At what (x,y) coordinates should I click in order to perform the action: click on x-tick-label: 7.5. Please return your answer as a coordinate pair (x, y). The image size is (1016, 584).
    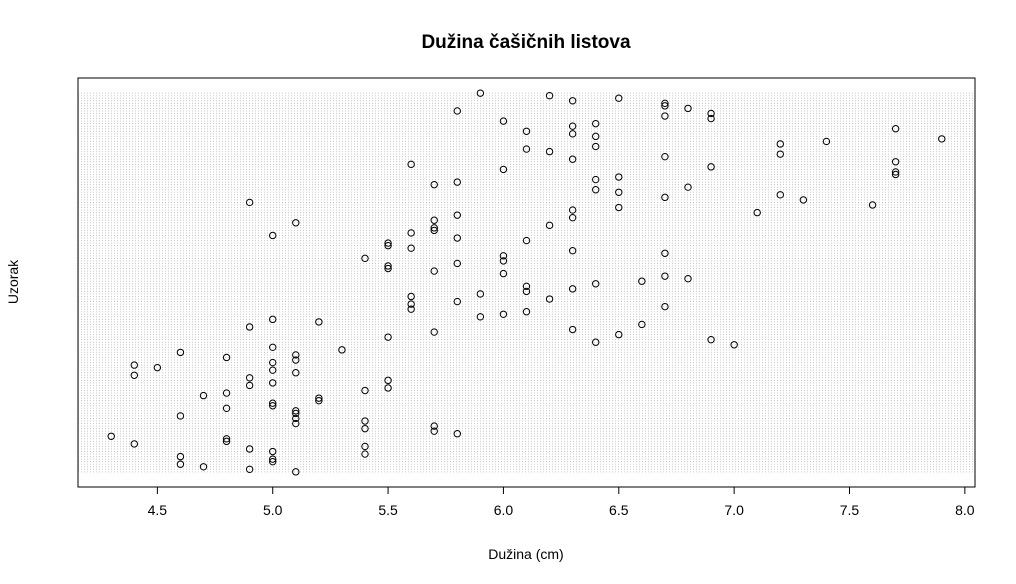
    Looking at the image, I should click on (850, 510).